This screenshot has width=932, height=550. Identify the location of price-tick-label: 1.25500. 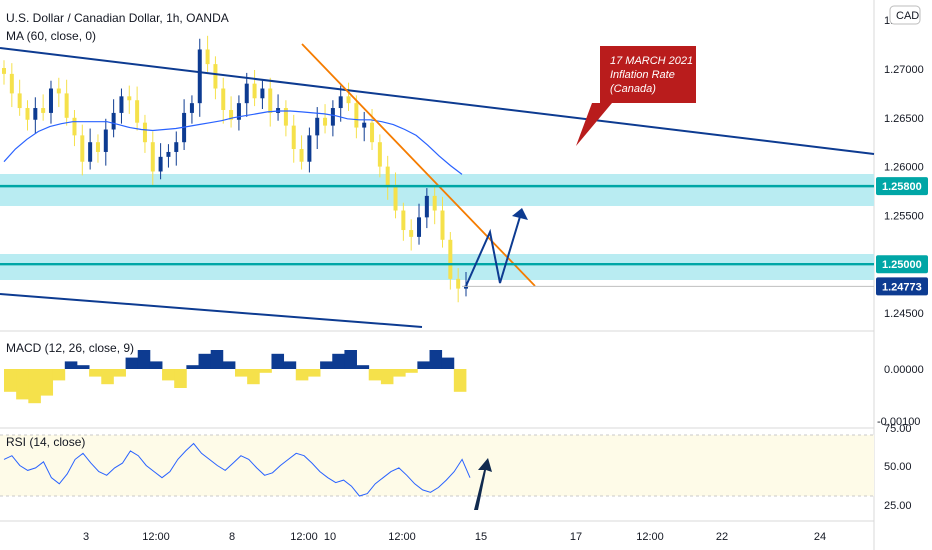
(904, 216).